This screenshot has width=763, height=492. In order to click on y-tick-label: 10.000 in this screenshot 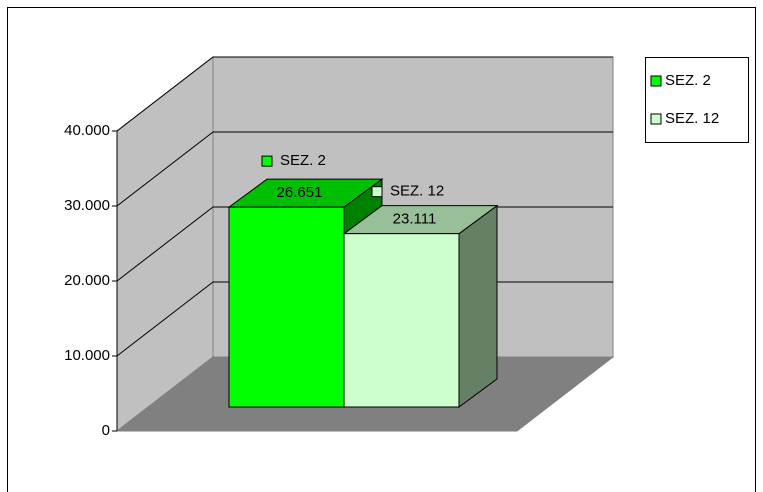, I will do `click(87, 355)`.